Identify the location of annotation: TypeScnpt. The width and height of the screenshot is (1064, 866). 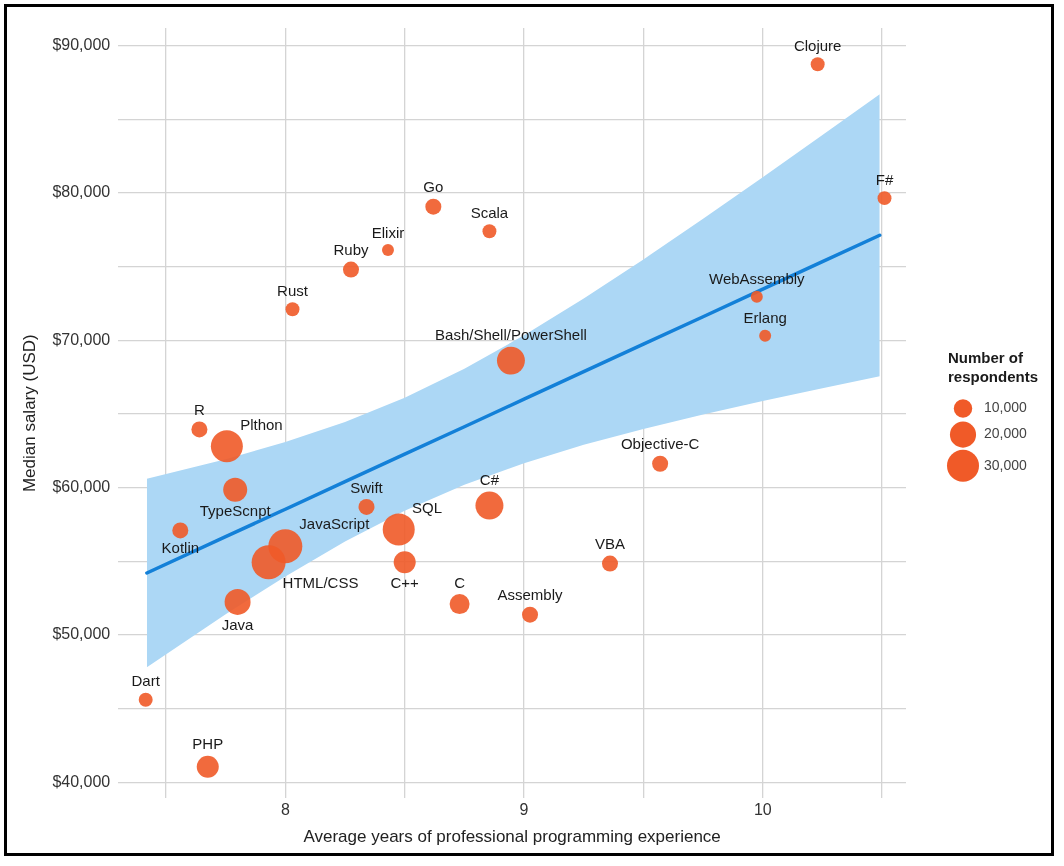
(235, 511).